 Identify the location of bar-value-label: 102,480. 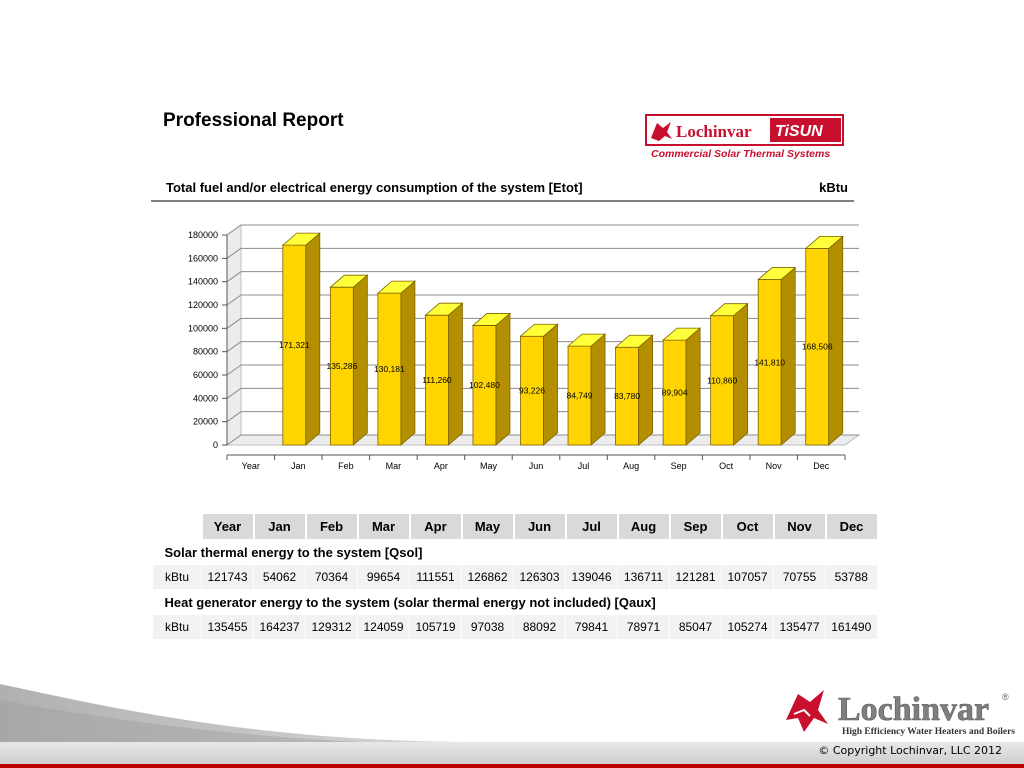
(484, 385).